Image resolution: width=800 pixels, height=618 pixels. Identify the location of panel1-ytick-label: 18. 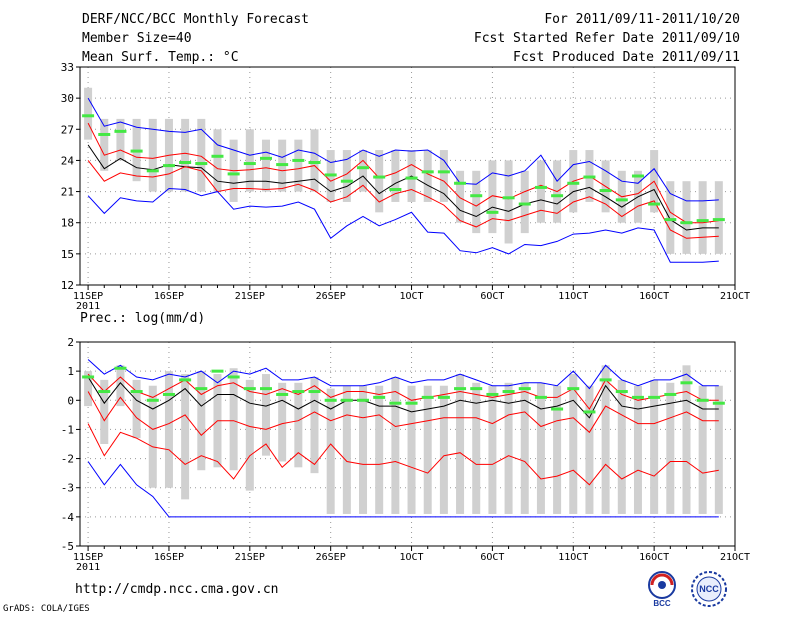
(67, 223).